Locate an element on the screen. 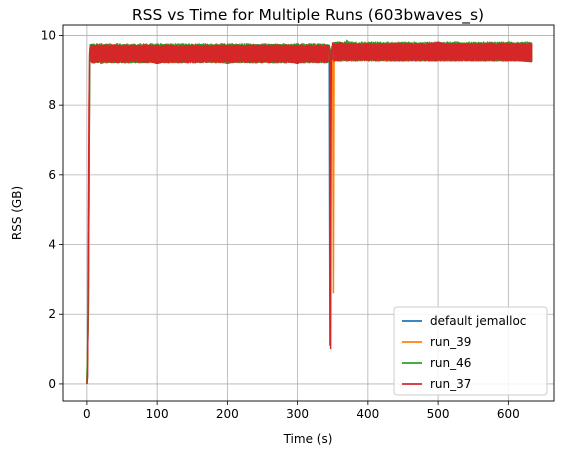  legend: default jemalloc run_39 run_46 run_37 is located at coordinates (470, 351).